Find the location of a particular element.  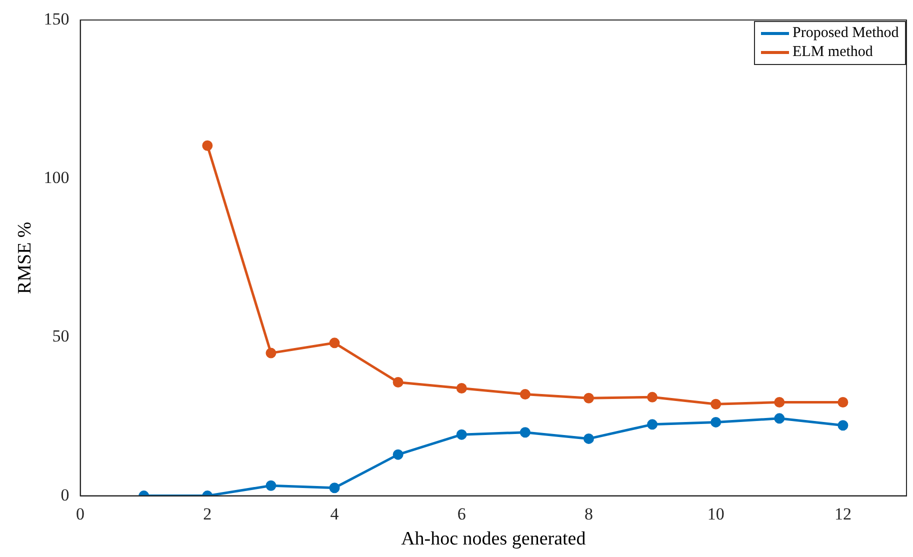

y-axis-title: RMSE % is located at coordinates (25, 258).